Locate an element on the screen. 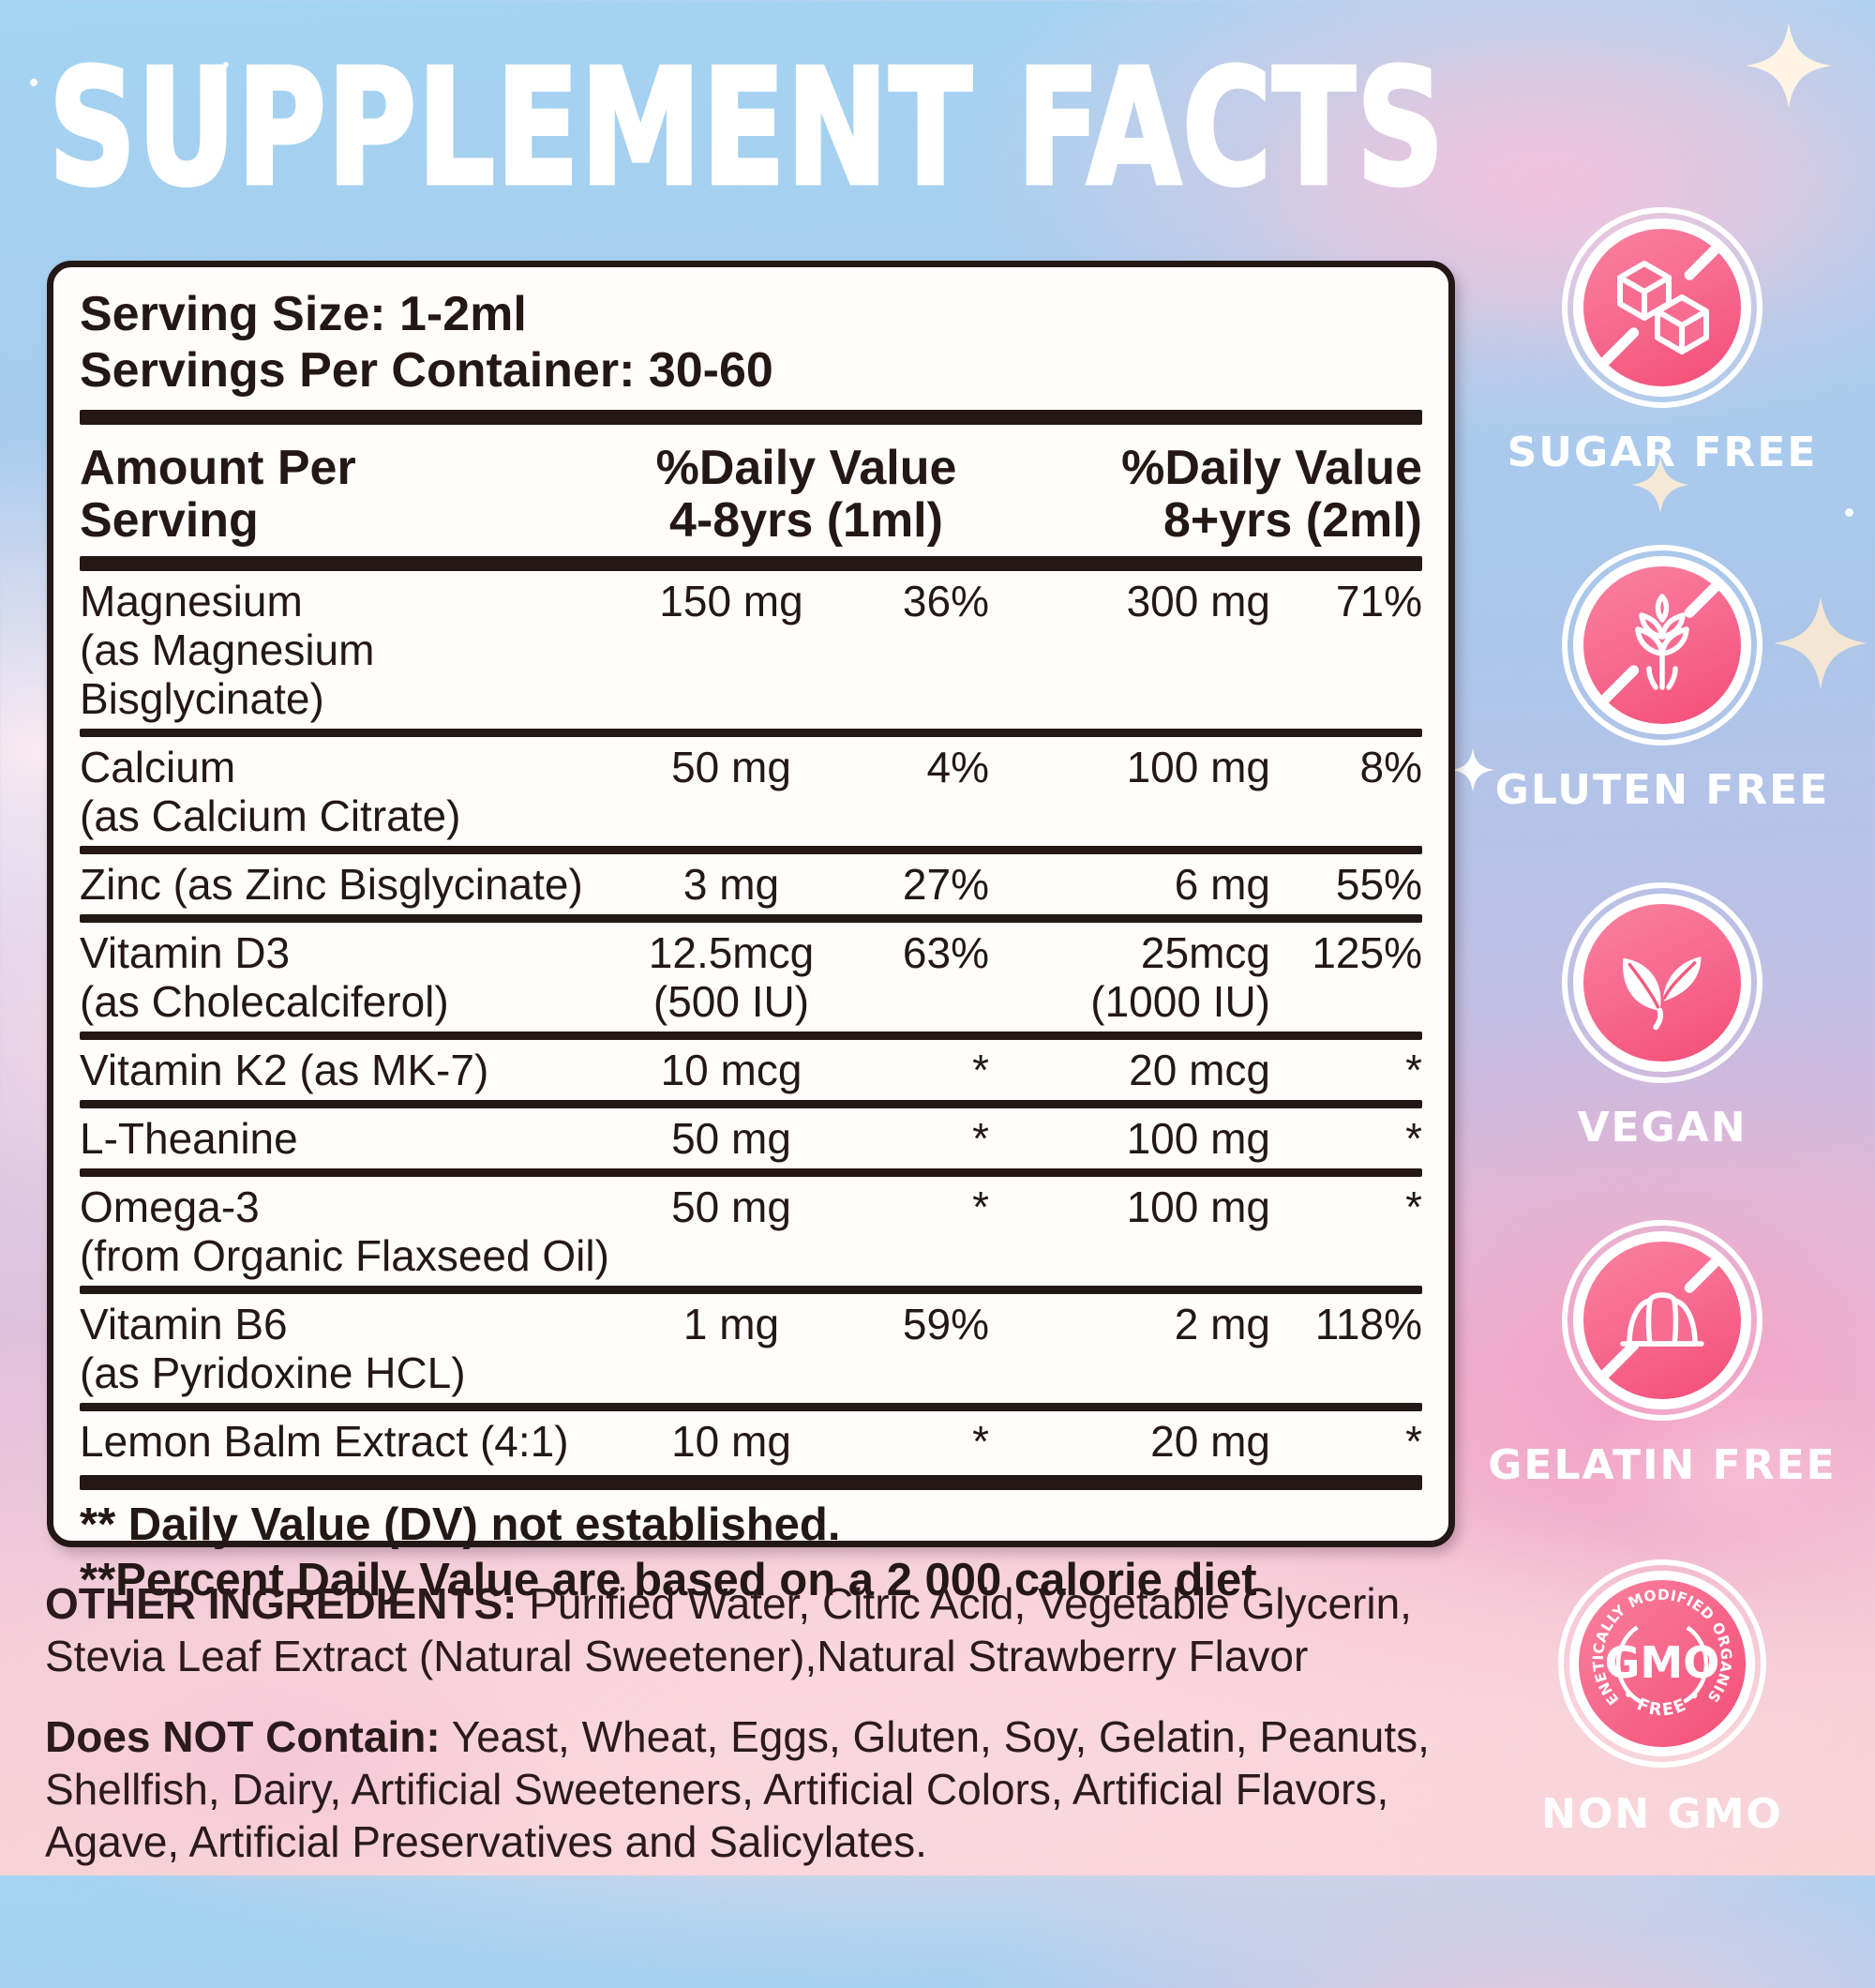  dv-2: 118% is located at coordinates (1368, 1324).